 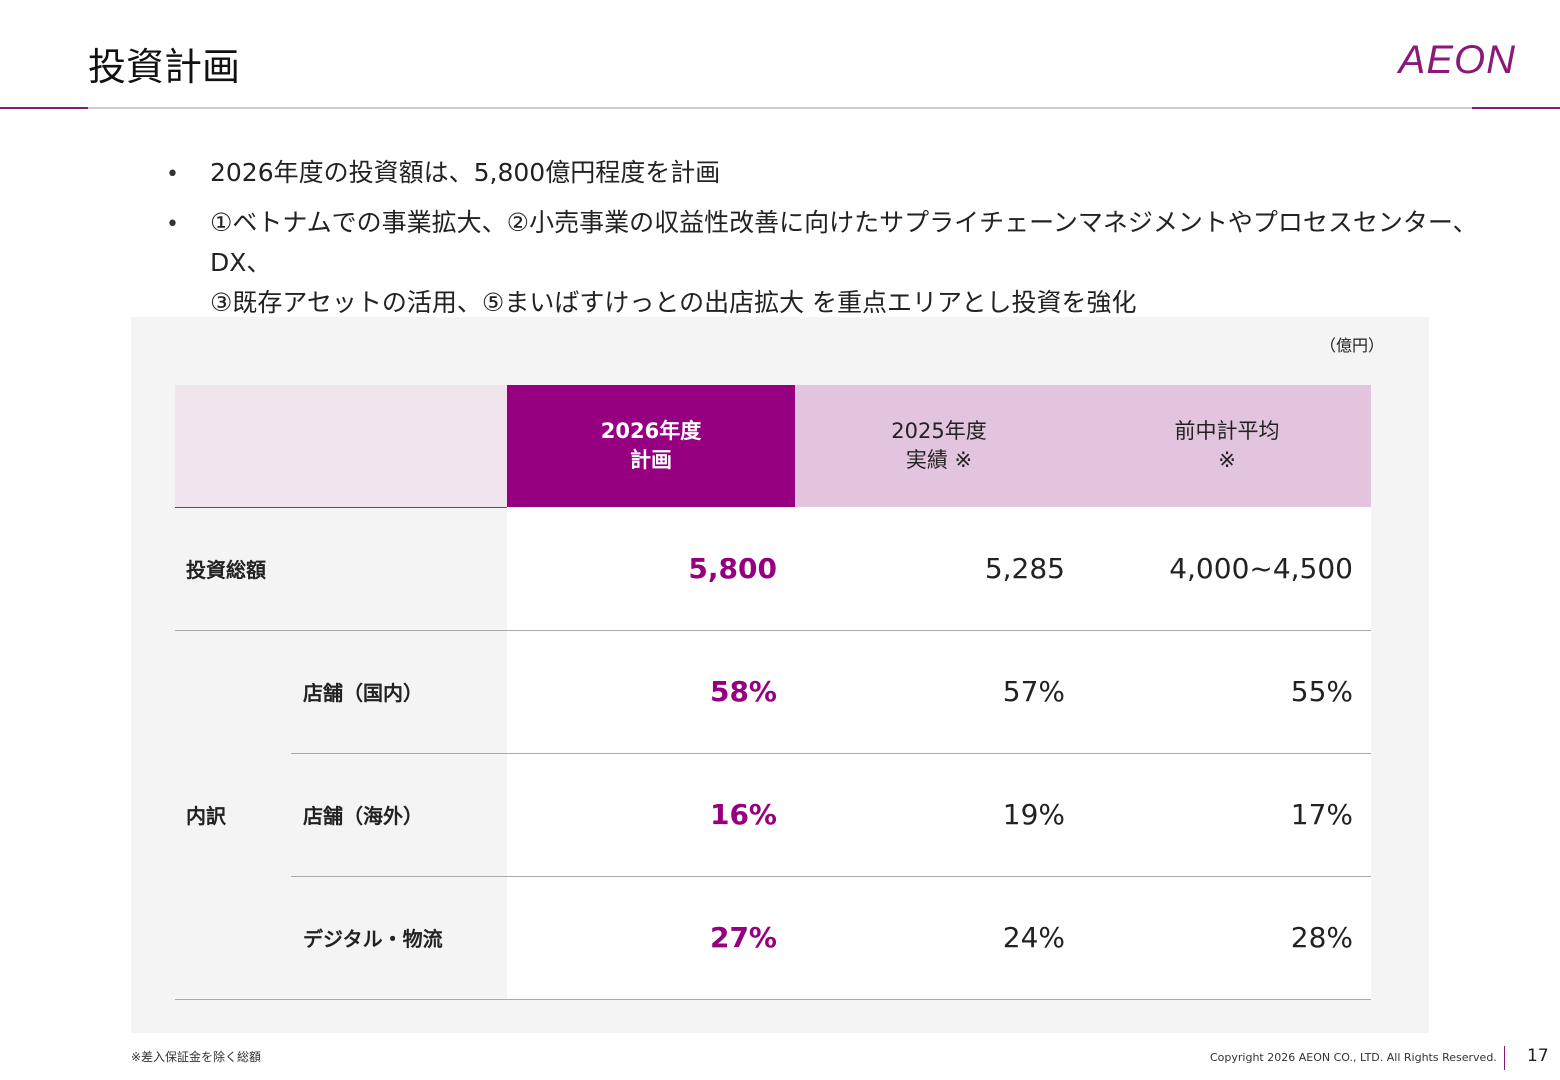 I want to click on divider, so click(x=1504, y=1058).